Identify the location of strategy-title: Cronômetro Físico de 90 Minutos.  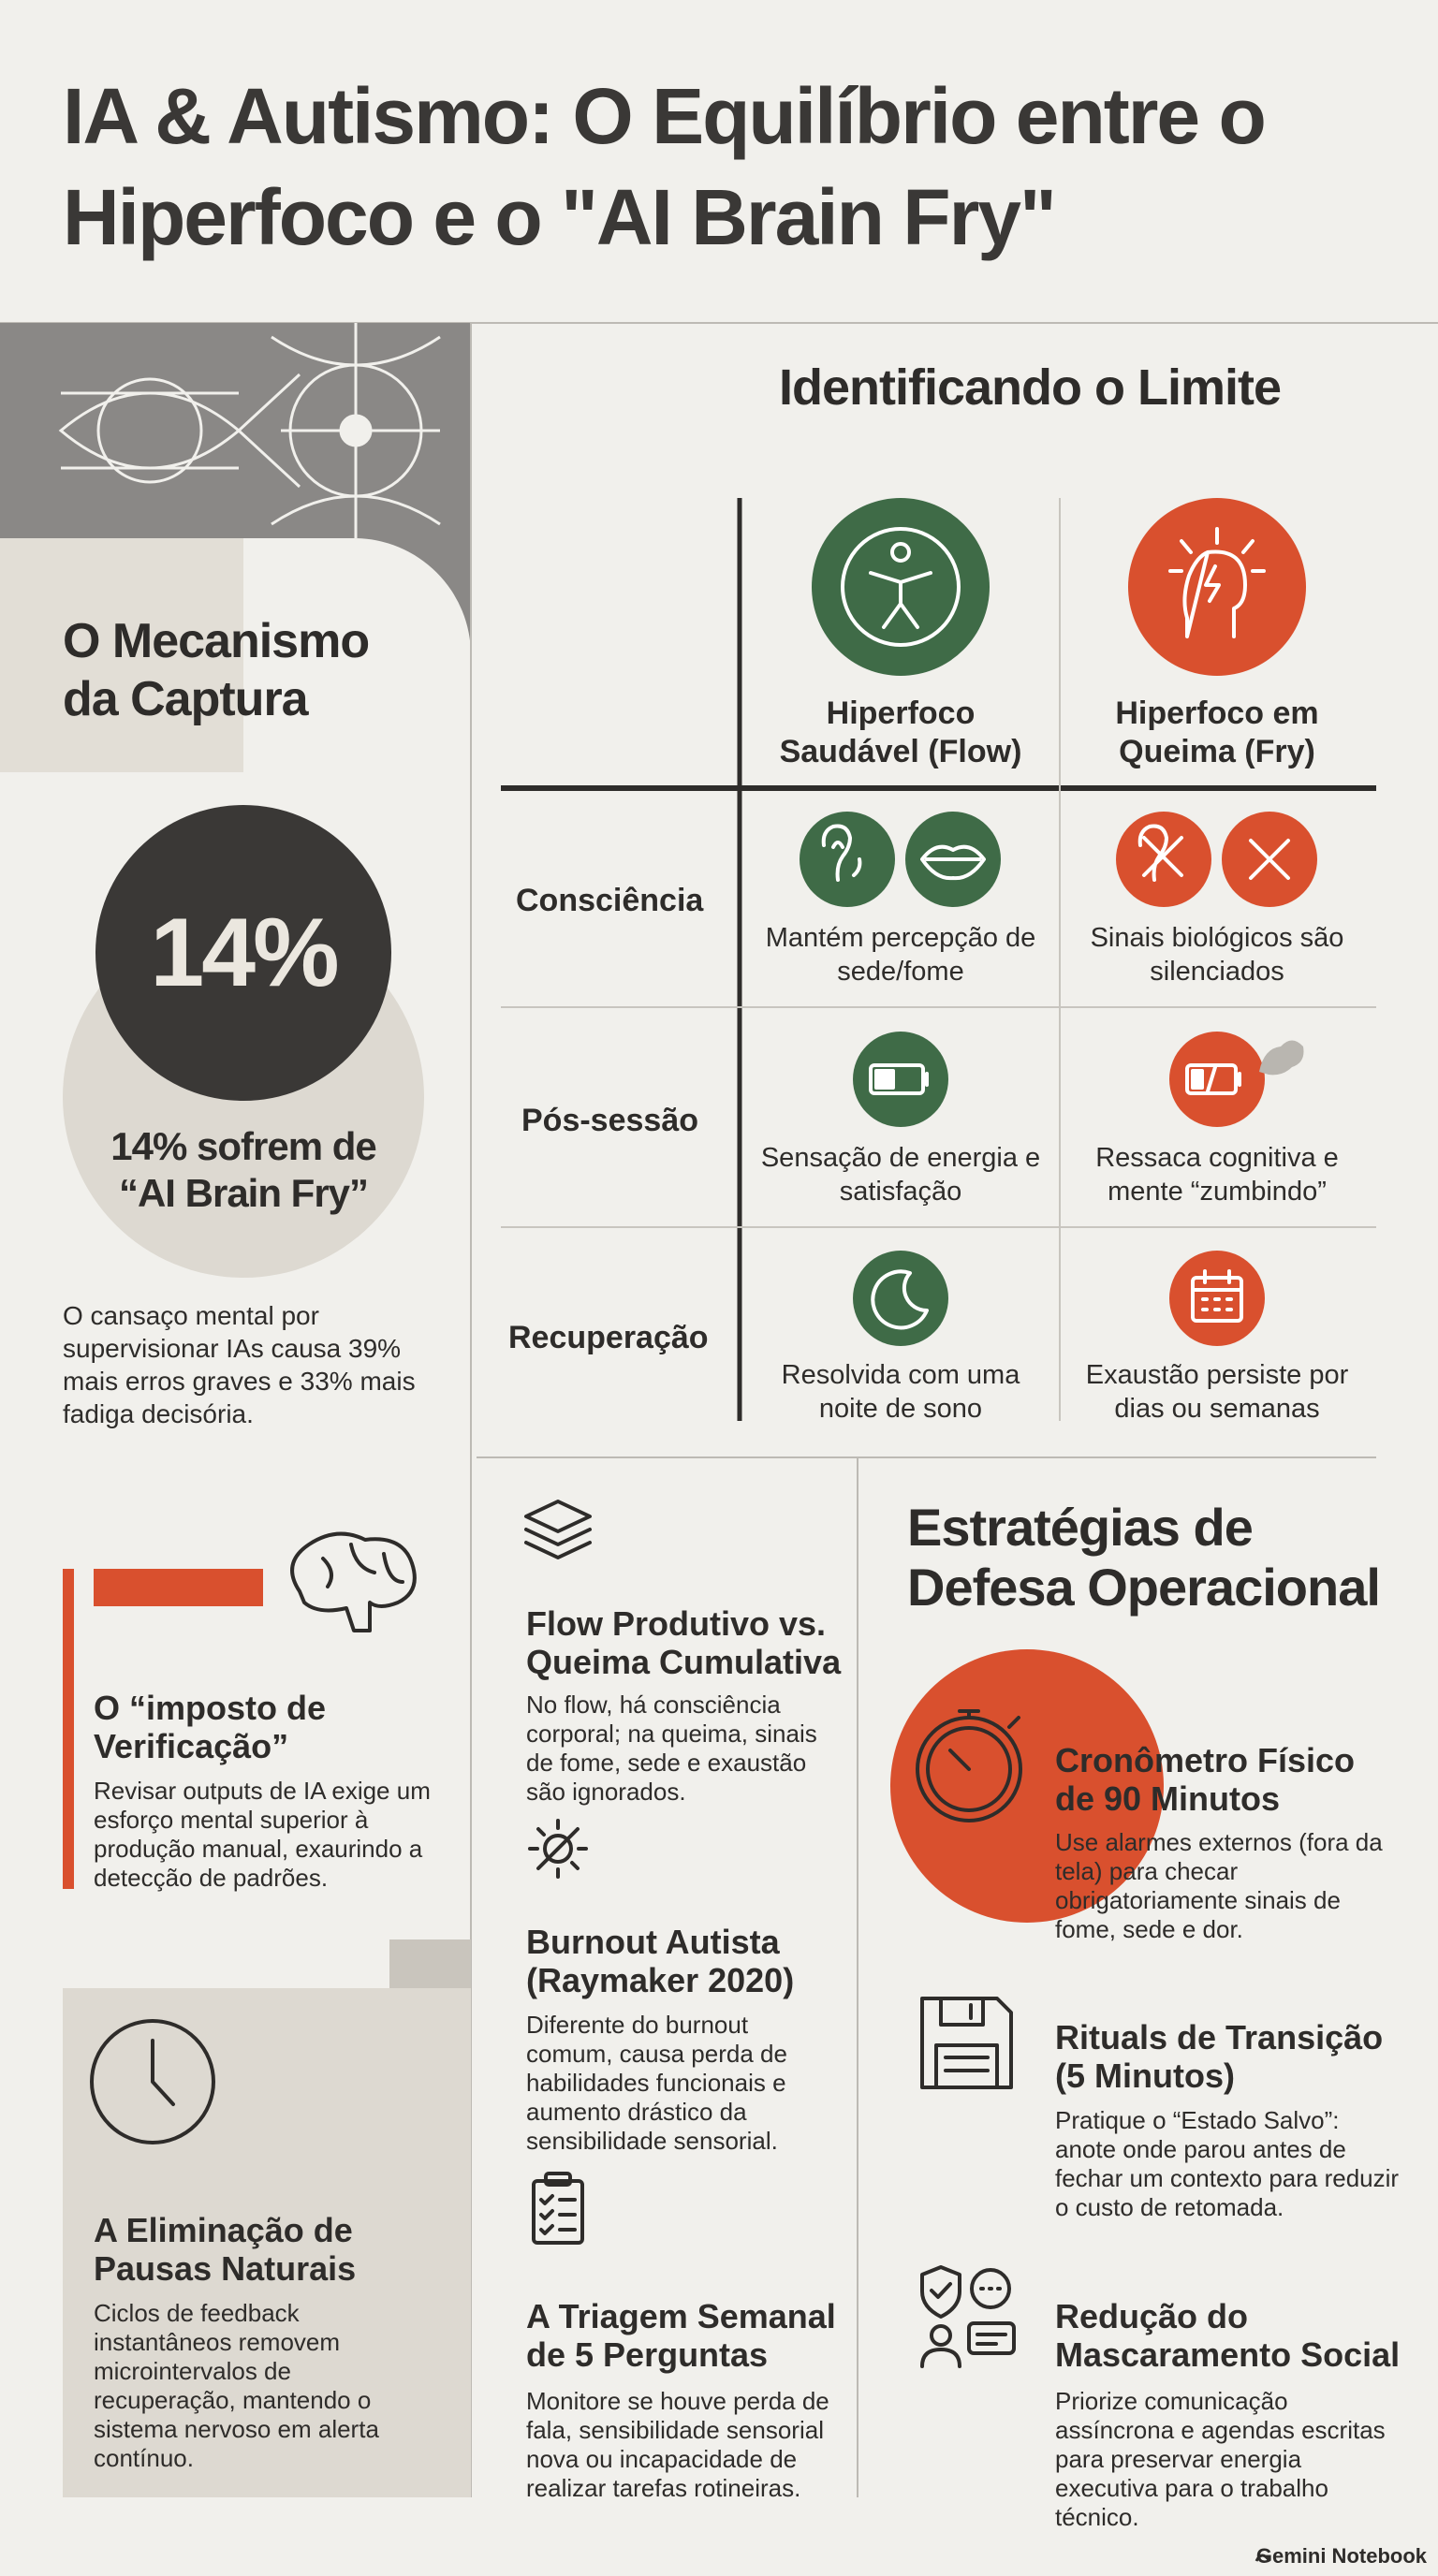
(1205, 1779).